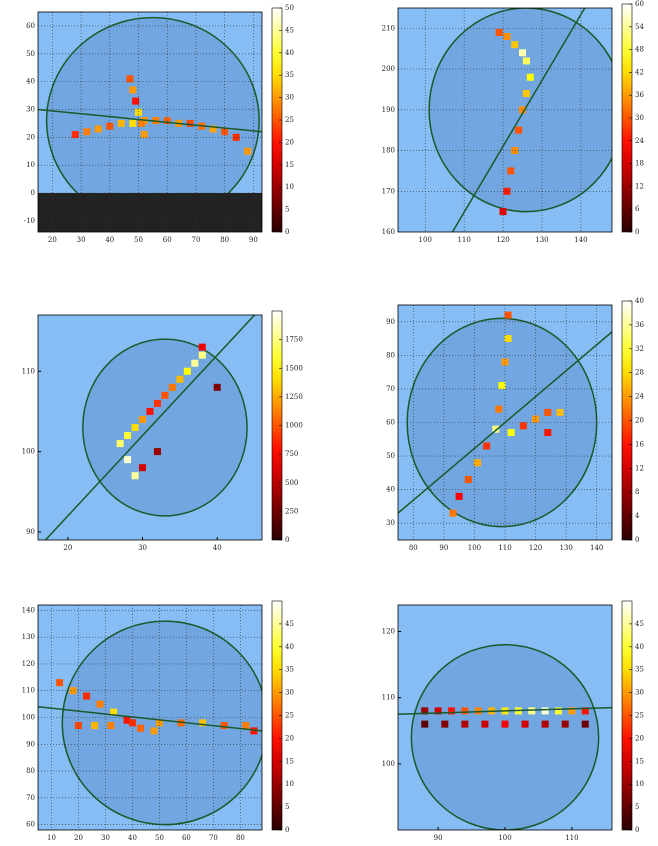 The height and width of the screenshot is (846, 658). I want to click on y-tick-label: 30, so click(390, 523).